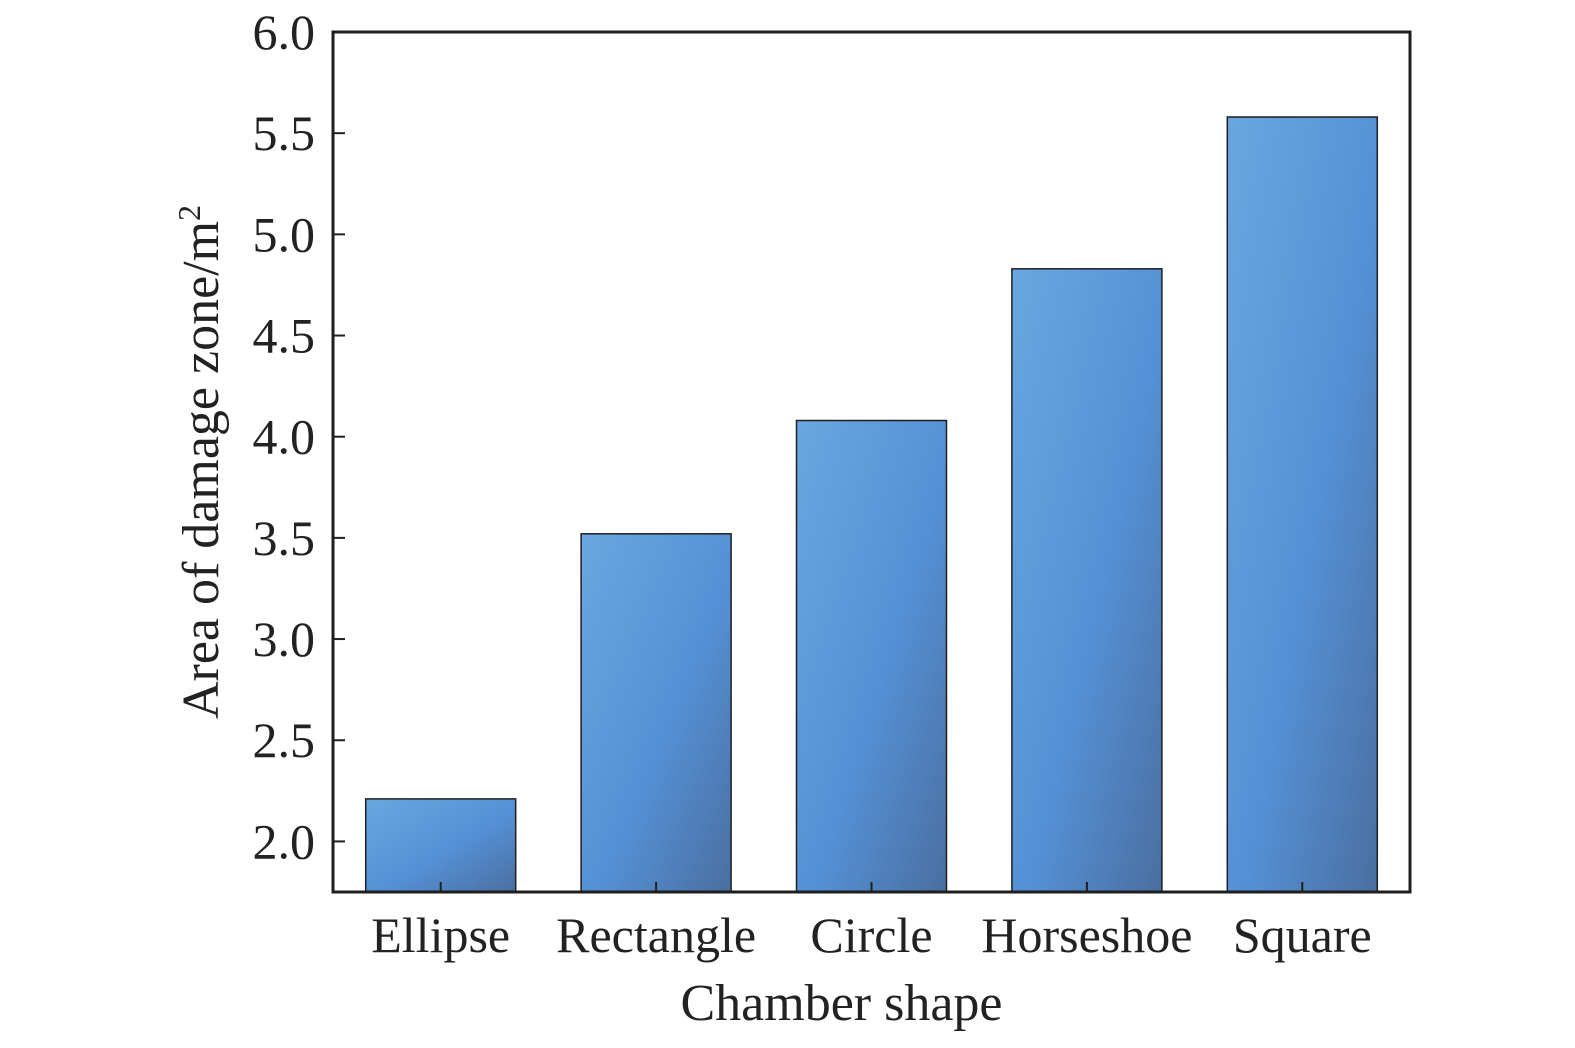 The width and height of the screenshot is (1575, 1048). Describe the element at coordinates (871, 656) in the screenshot. I see `bar-circle` at that location.